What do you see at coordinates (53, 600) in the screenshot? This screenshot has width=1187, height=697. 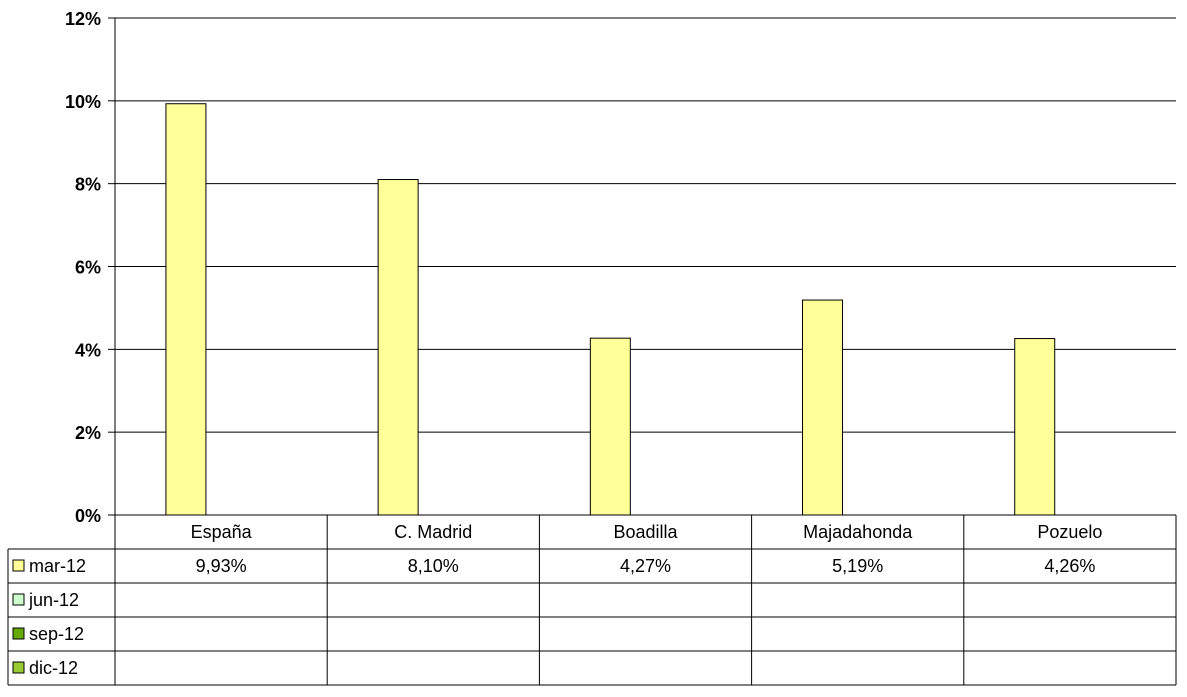 I see `legend-entry: jun-12` at bounding box center [53, 600].